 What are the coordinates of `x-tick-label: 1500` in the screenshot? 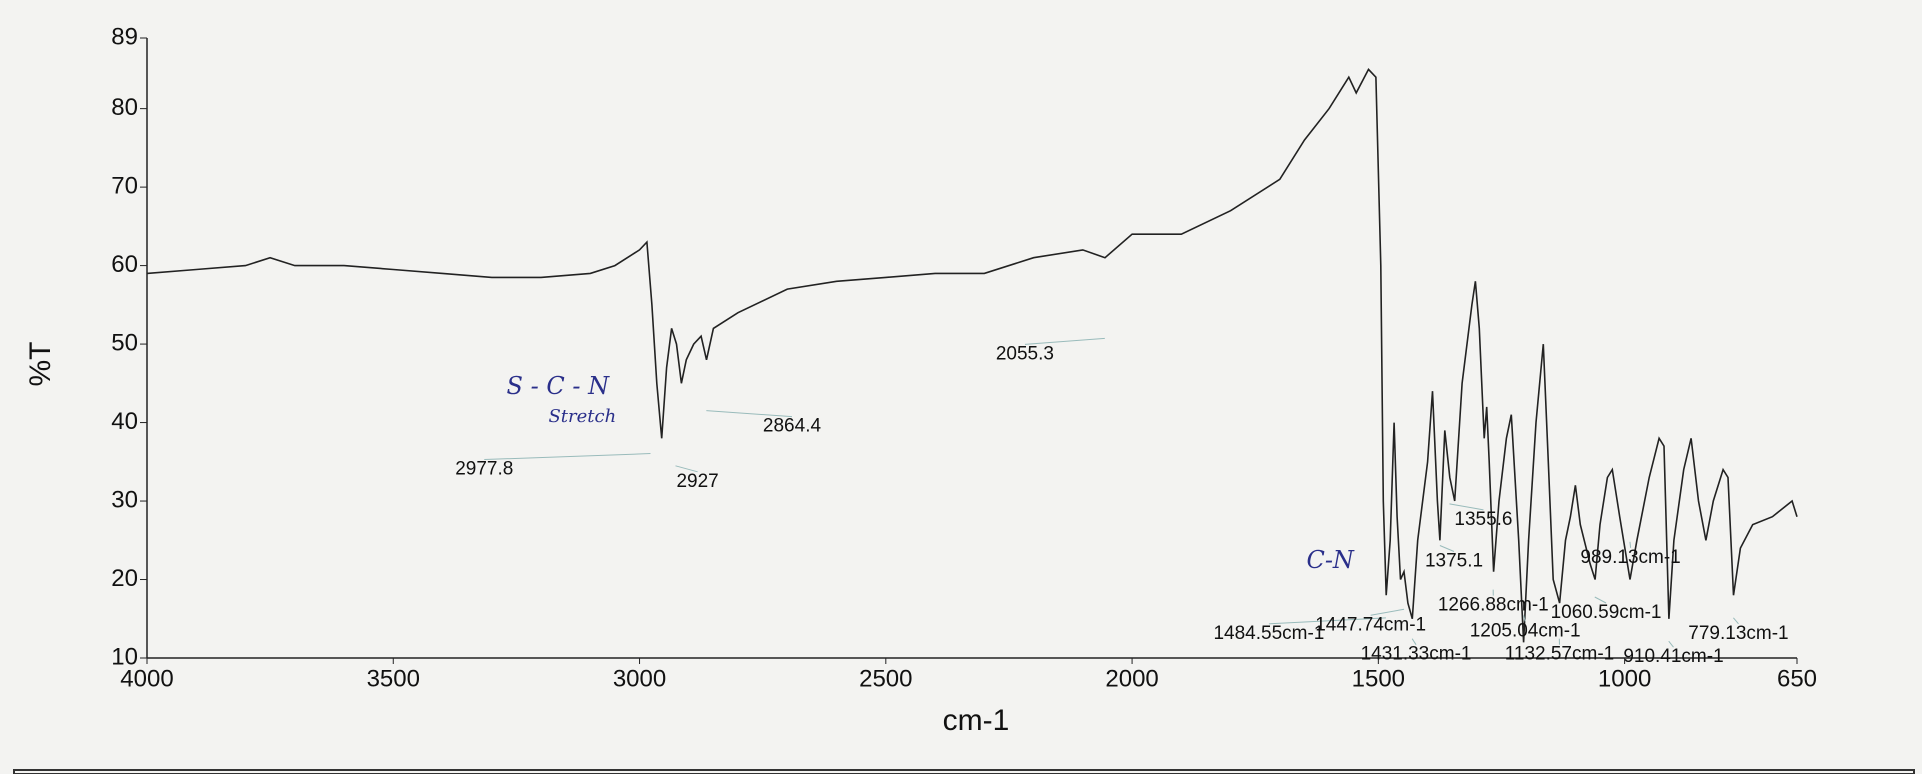 It's located at (1378, 678).